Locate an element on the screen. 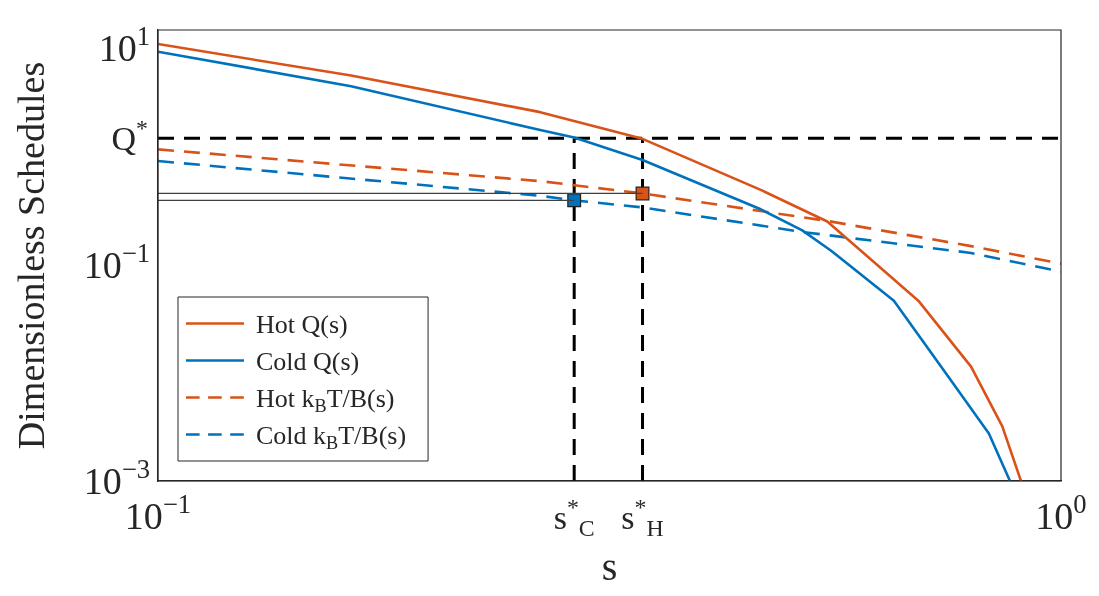 This screenshot has width=1099, height=596. y-axis-title: Dimensionless Schedules is located at coordinates (31, 255).